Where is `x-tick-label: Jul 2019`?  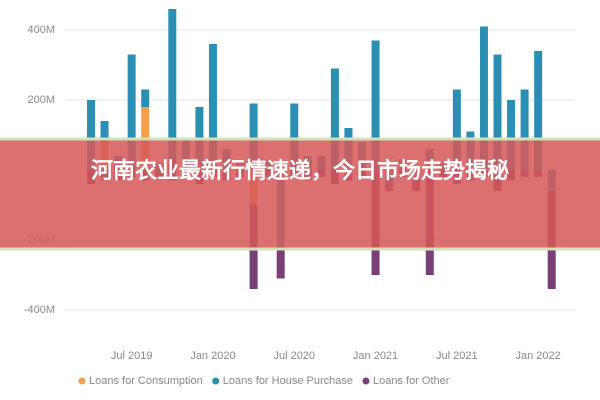
x-tick-label: Jul 2019 is located at coordinates (132, 356).